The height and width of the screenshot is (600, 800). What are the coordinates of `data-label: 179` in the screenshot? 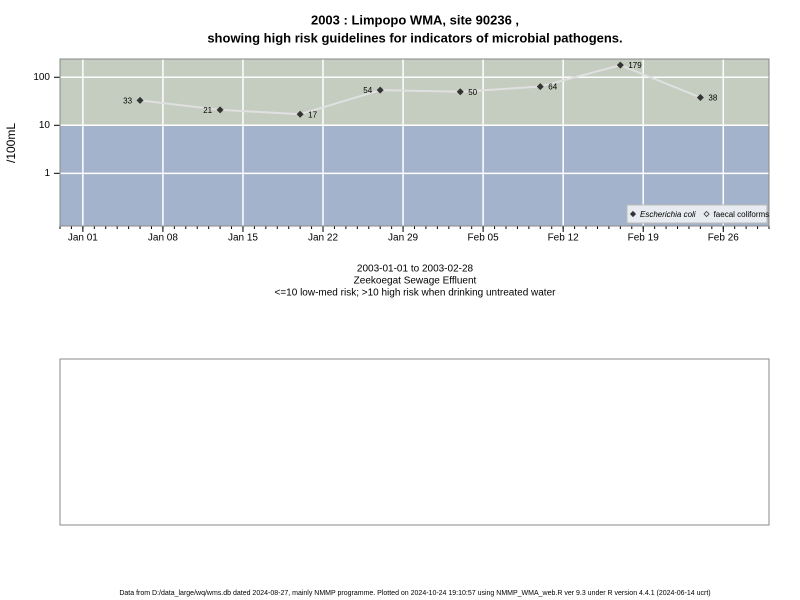 It's located at (635, 65).